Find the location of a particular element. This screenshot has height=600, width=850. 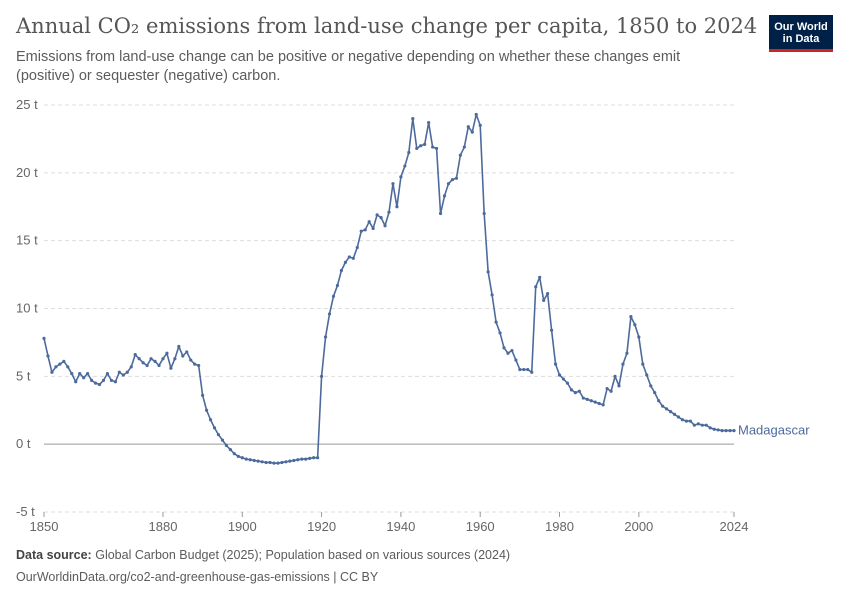

x-tick-label: 1900 is located at coordinates (242, 526).